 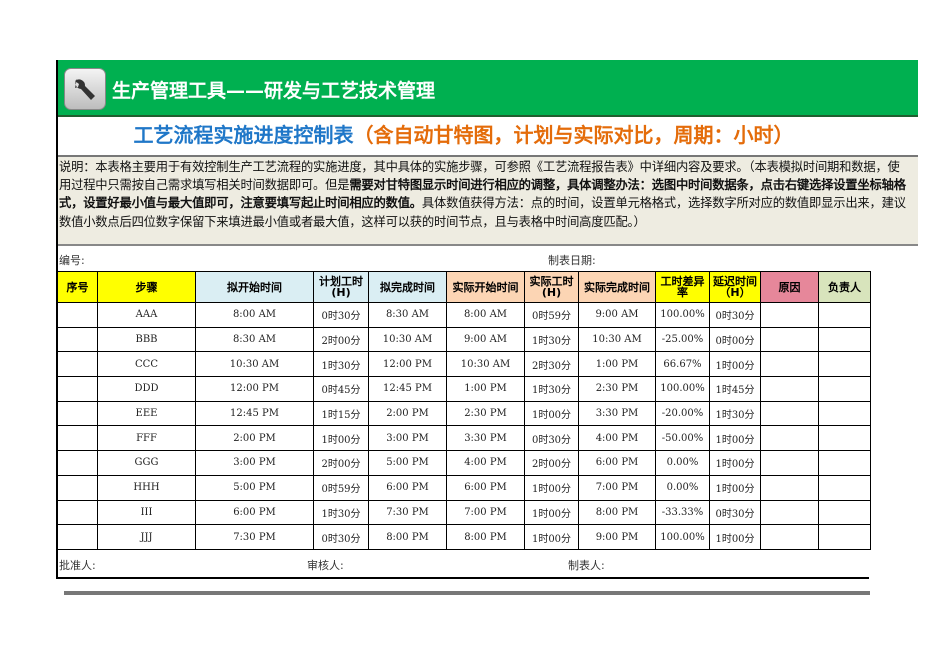 What do you see at coordinates (682, 438) in the screenshot?
I see `cell-variance-rate: -50.00%` at bounding box center [682, 438].